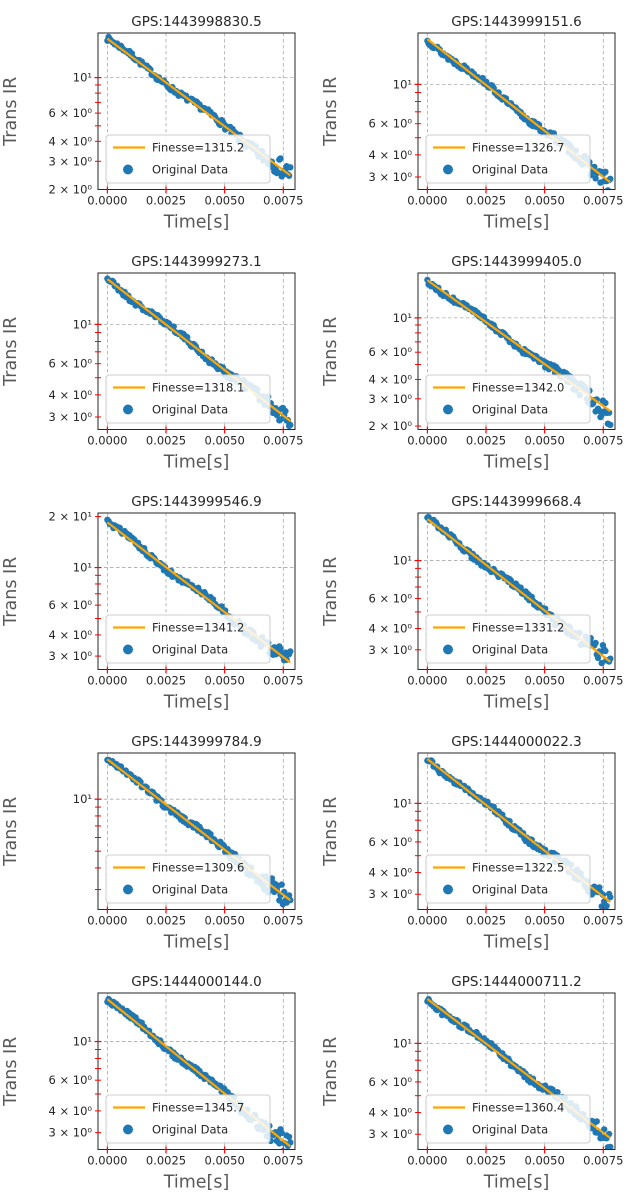  What do you see at coordinates (198, 628) in the screenshot?
I see `legend-label-finesse: Finesse=1341.2` at bounding box center [198, 628].